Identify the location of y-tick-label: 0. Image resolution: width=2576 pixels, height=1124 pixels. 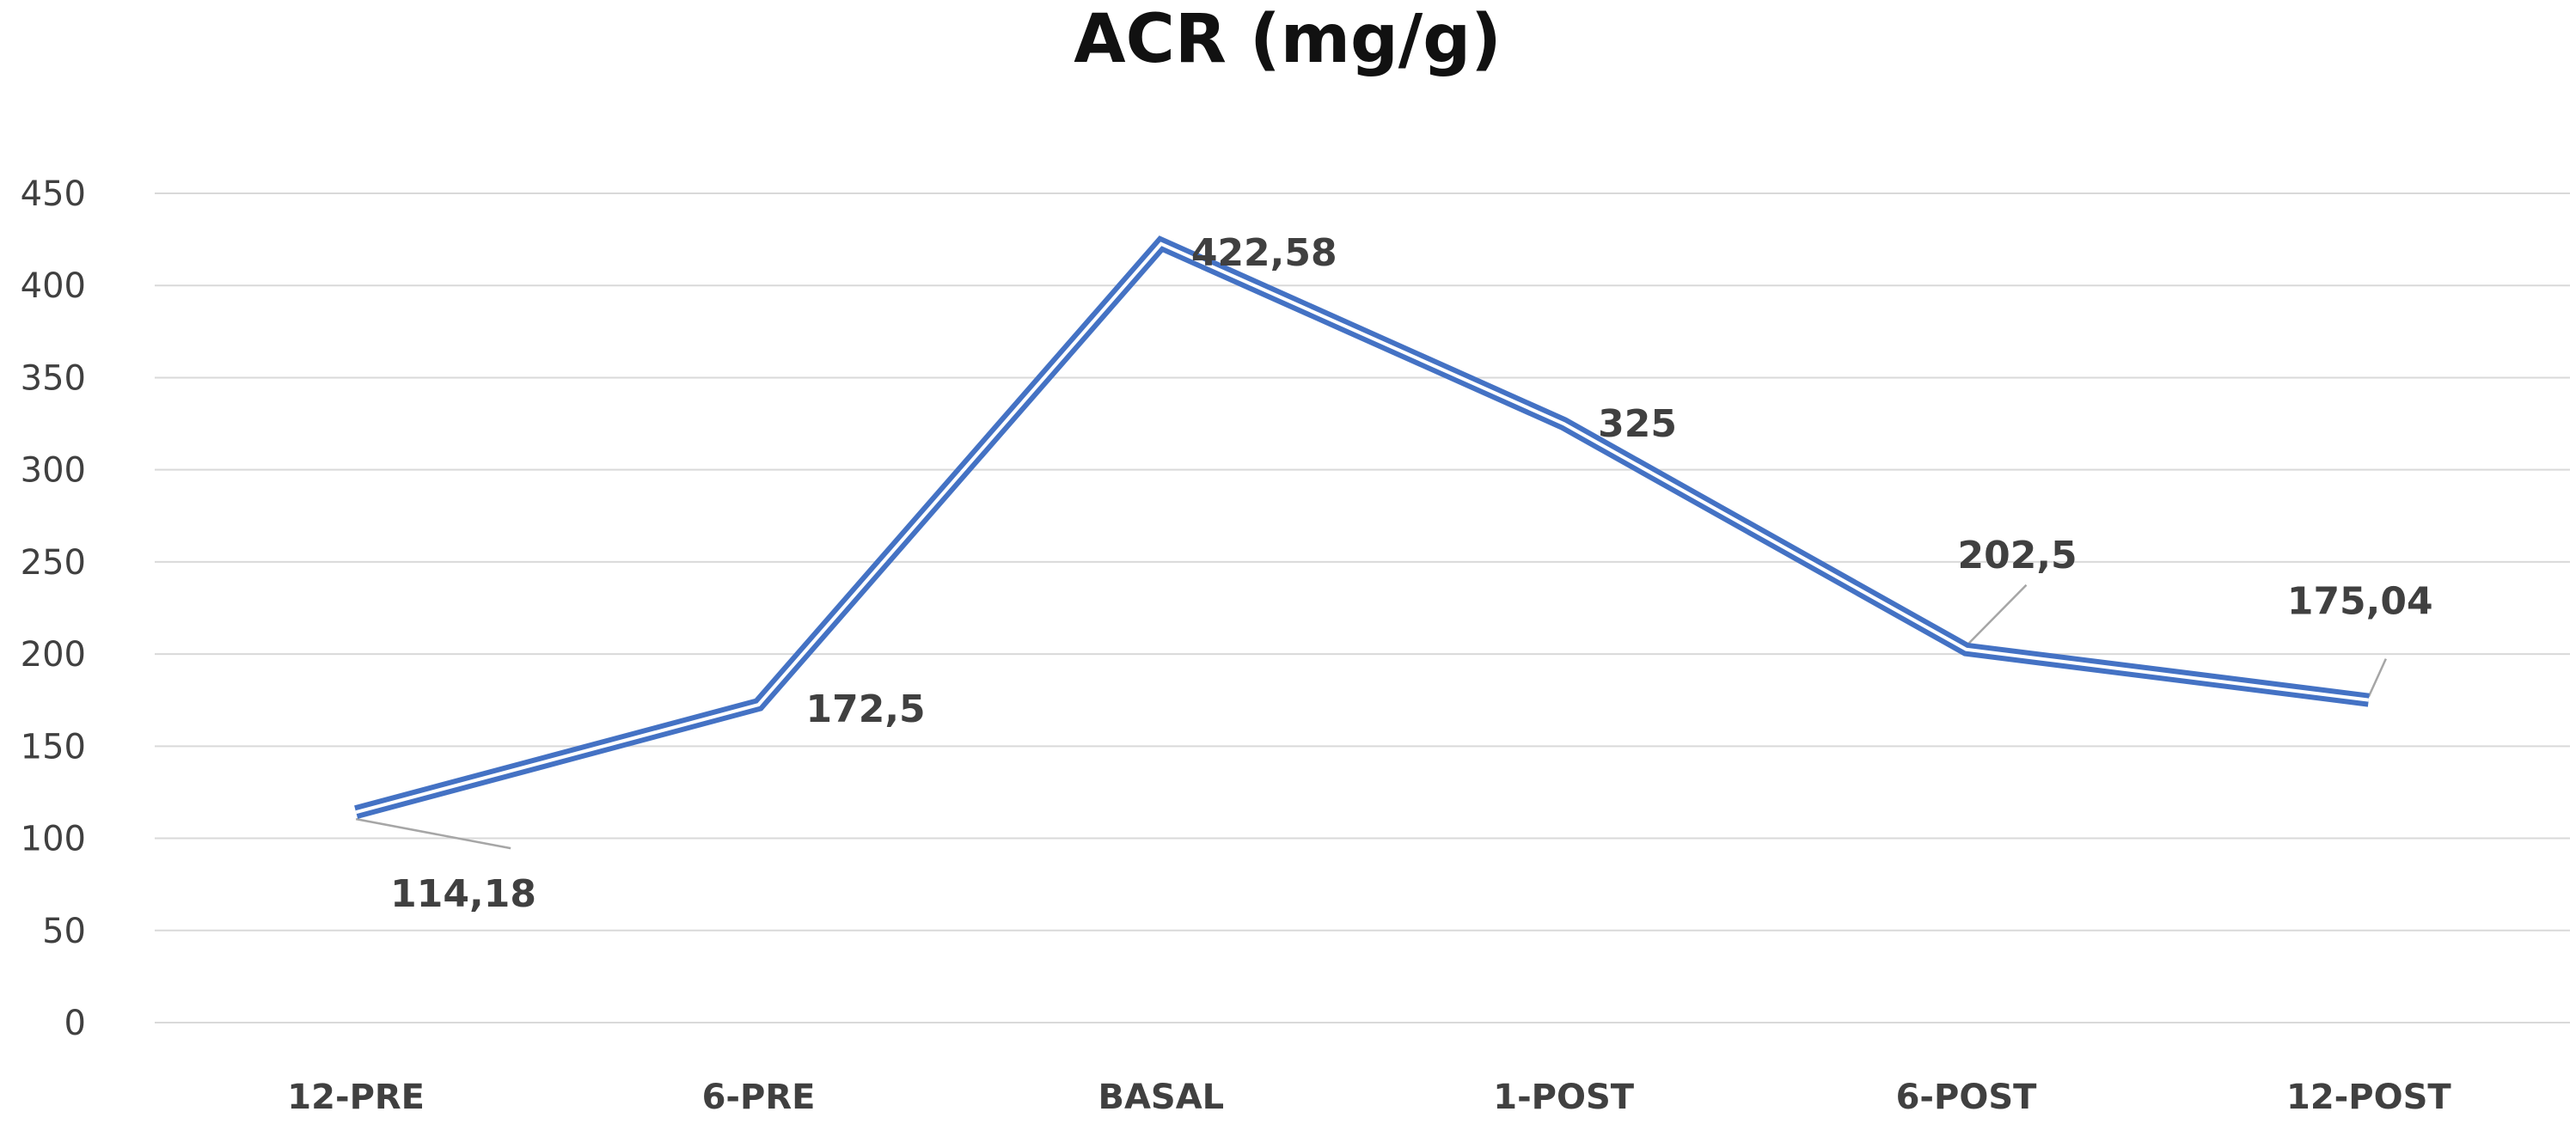
(75, 1023).